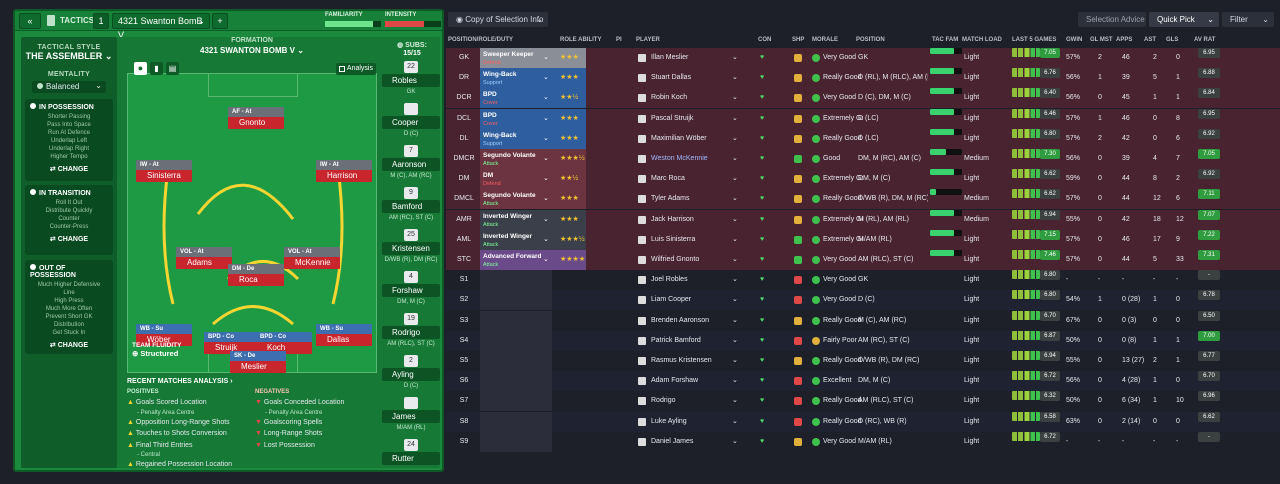 This screenshot has width=1280, height=484. What do you see at coordinates (669, 280) in the screenshot?
I see `player-name: Joel Robles` at bounding box center [669, 280].